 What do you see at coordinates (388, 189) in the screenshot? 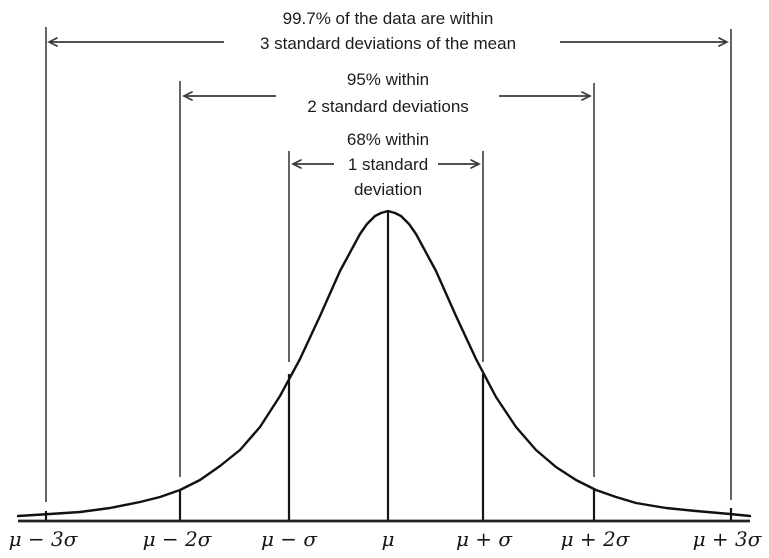
I see `annotation-1sigma-line3: deviation` at bounding box center [388, 189].